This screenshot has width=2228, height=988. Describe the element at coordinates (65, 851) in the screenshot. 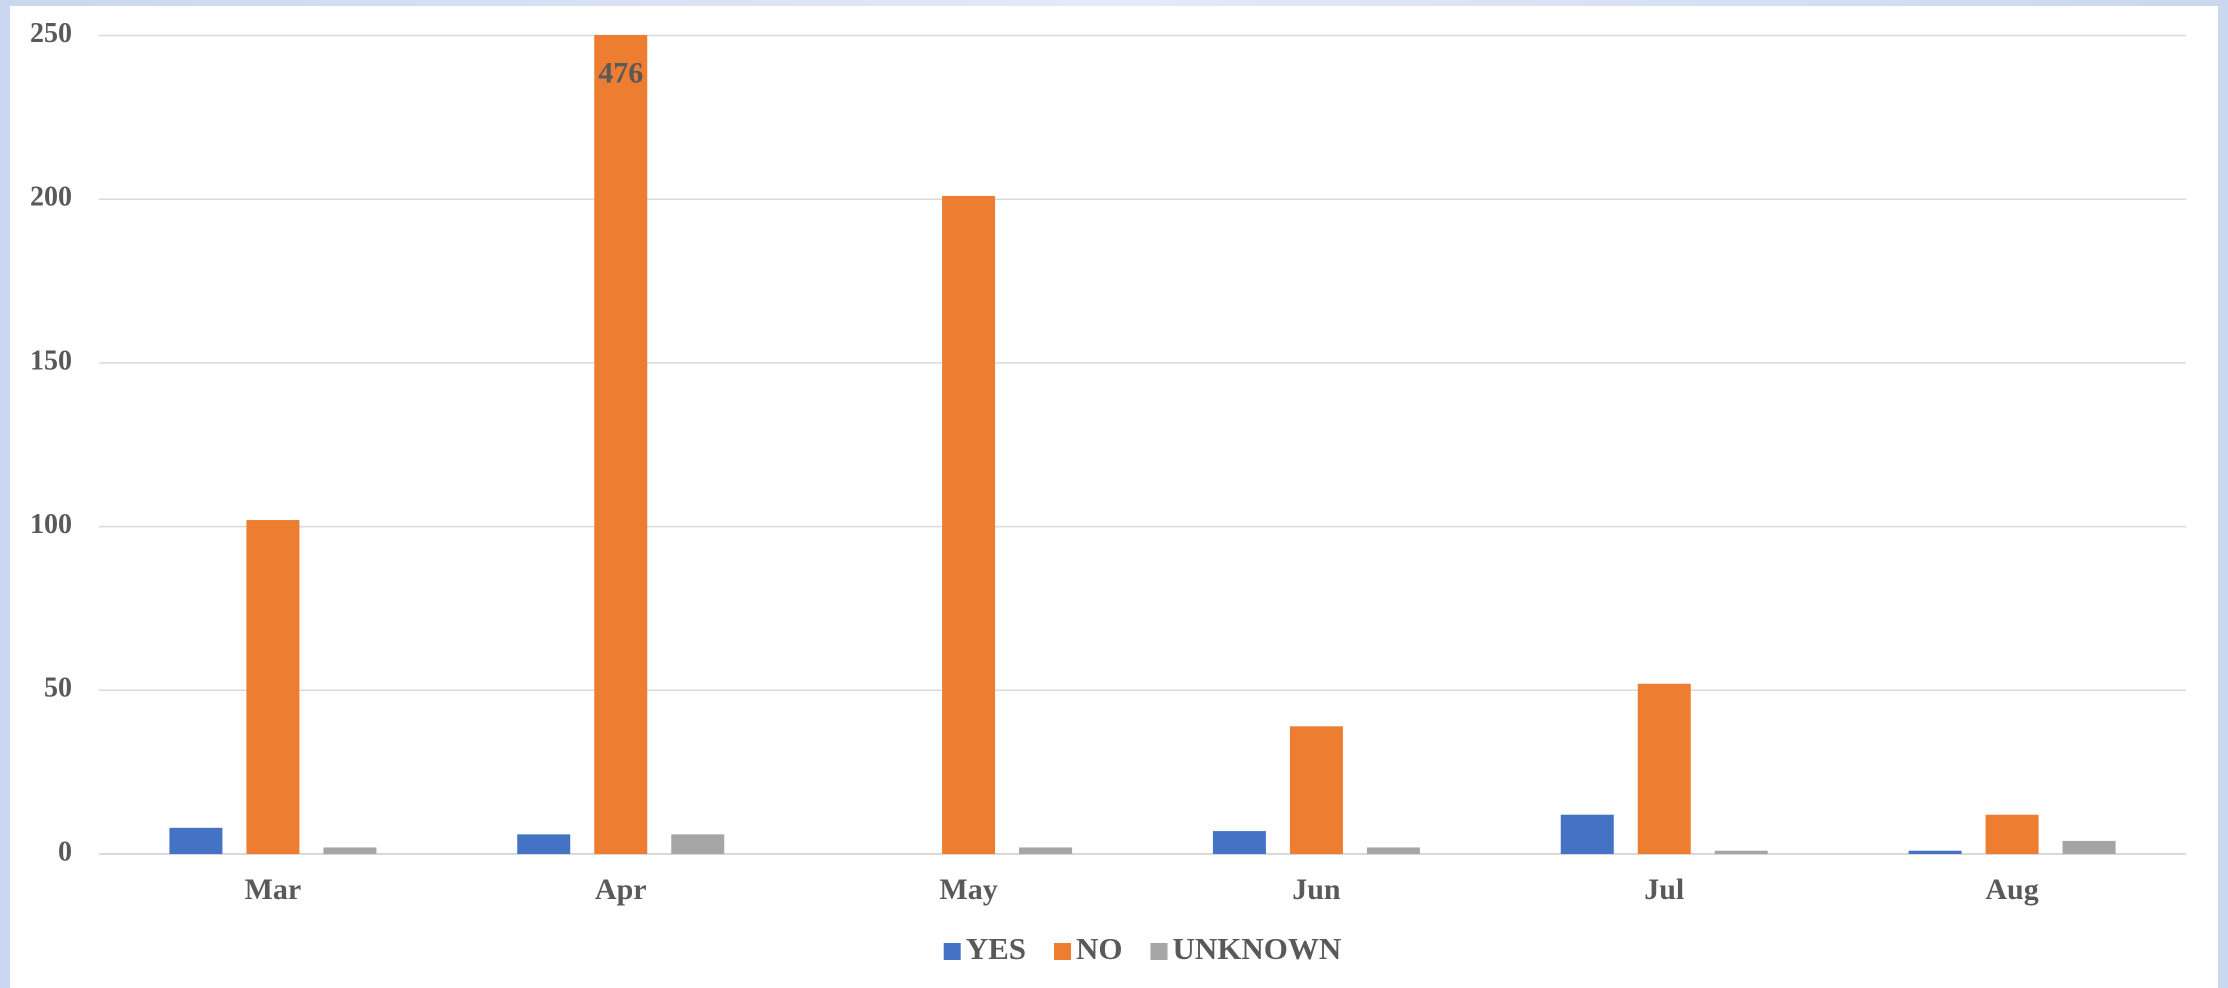

I see `y-tick-label: 0` at that location.